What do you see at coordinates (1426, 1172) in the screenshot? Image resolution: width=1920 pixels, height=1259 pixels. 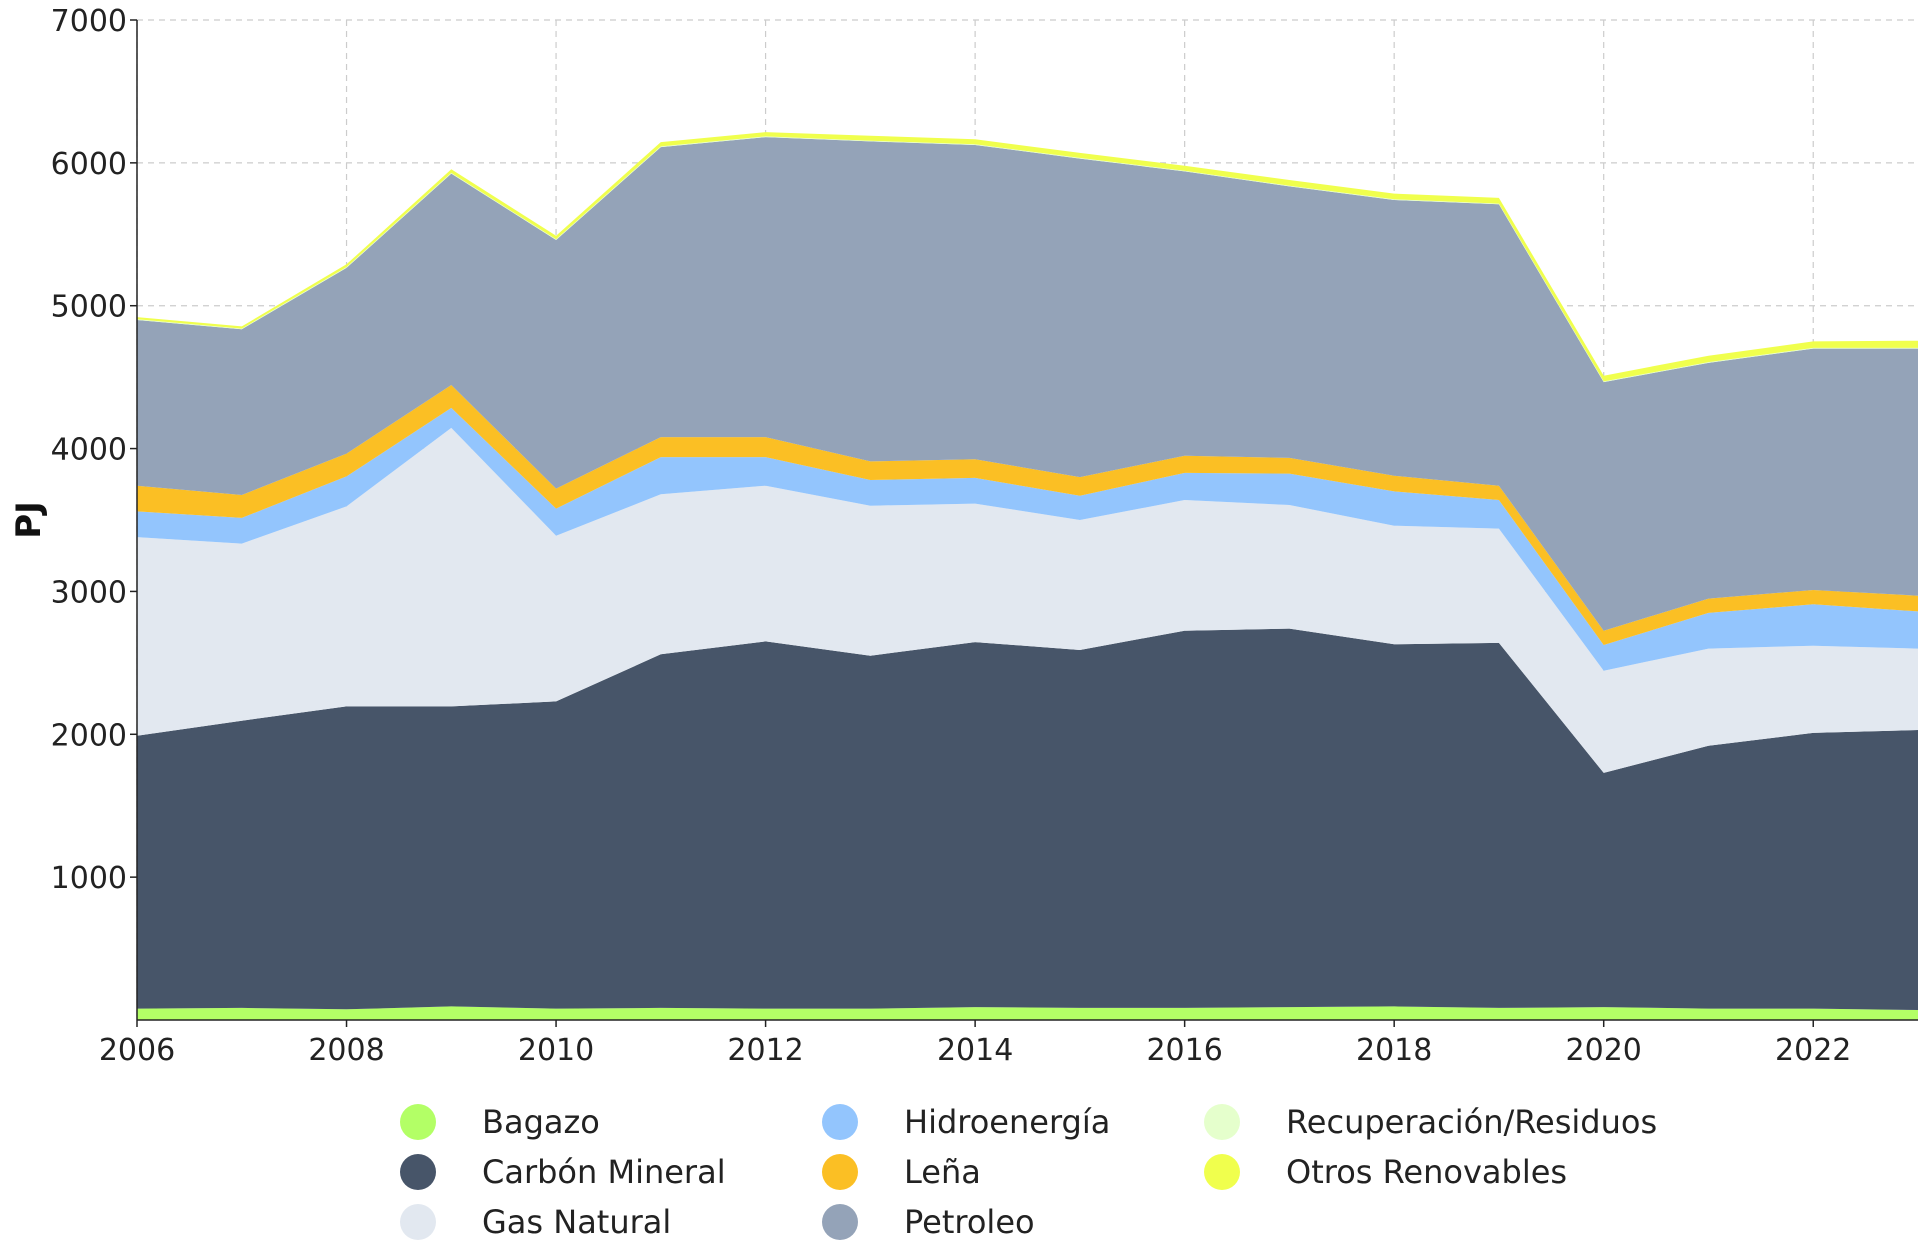 I see `legend-label-otros-renovables: Otros Renovables` at bounding box center [1426, 1172].